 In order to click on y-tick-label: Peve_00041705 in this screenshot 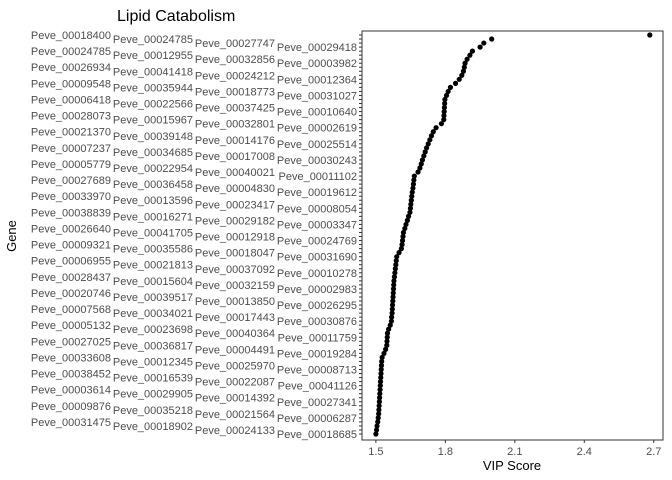, I will do `click(153, 233)`.